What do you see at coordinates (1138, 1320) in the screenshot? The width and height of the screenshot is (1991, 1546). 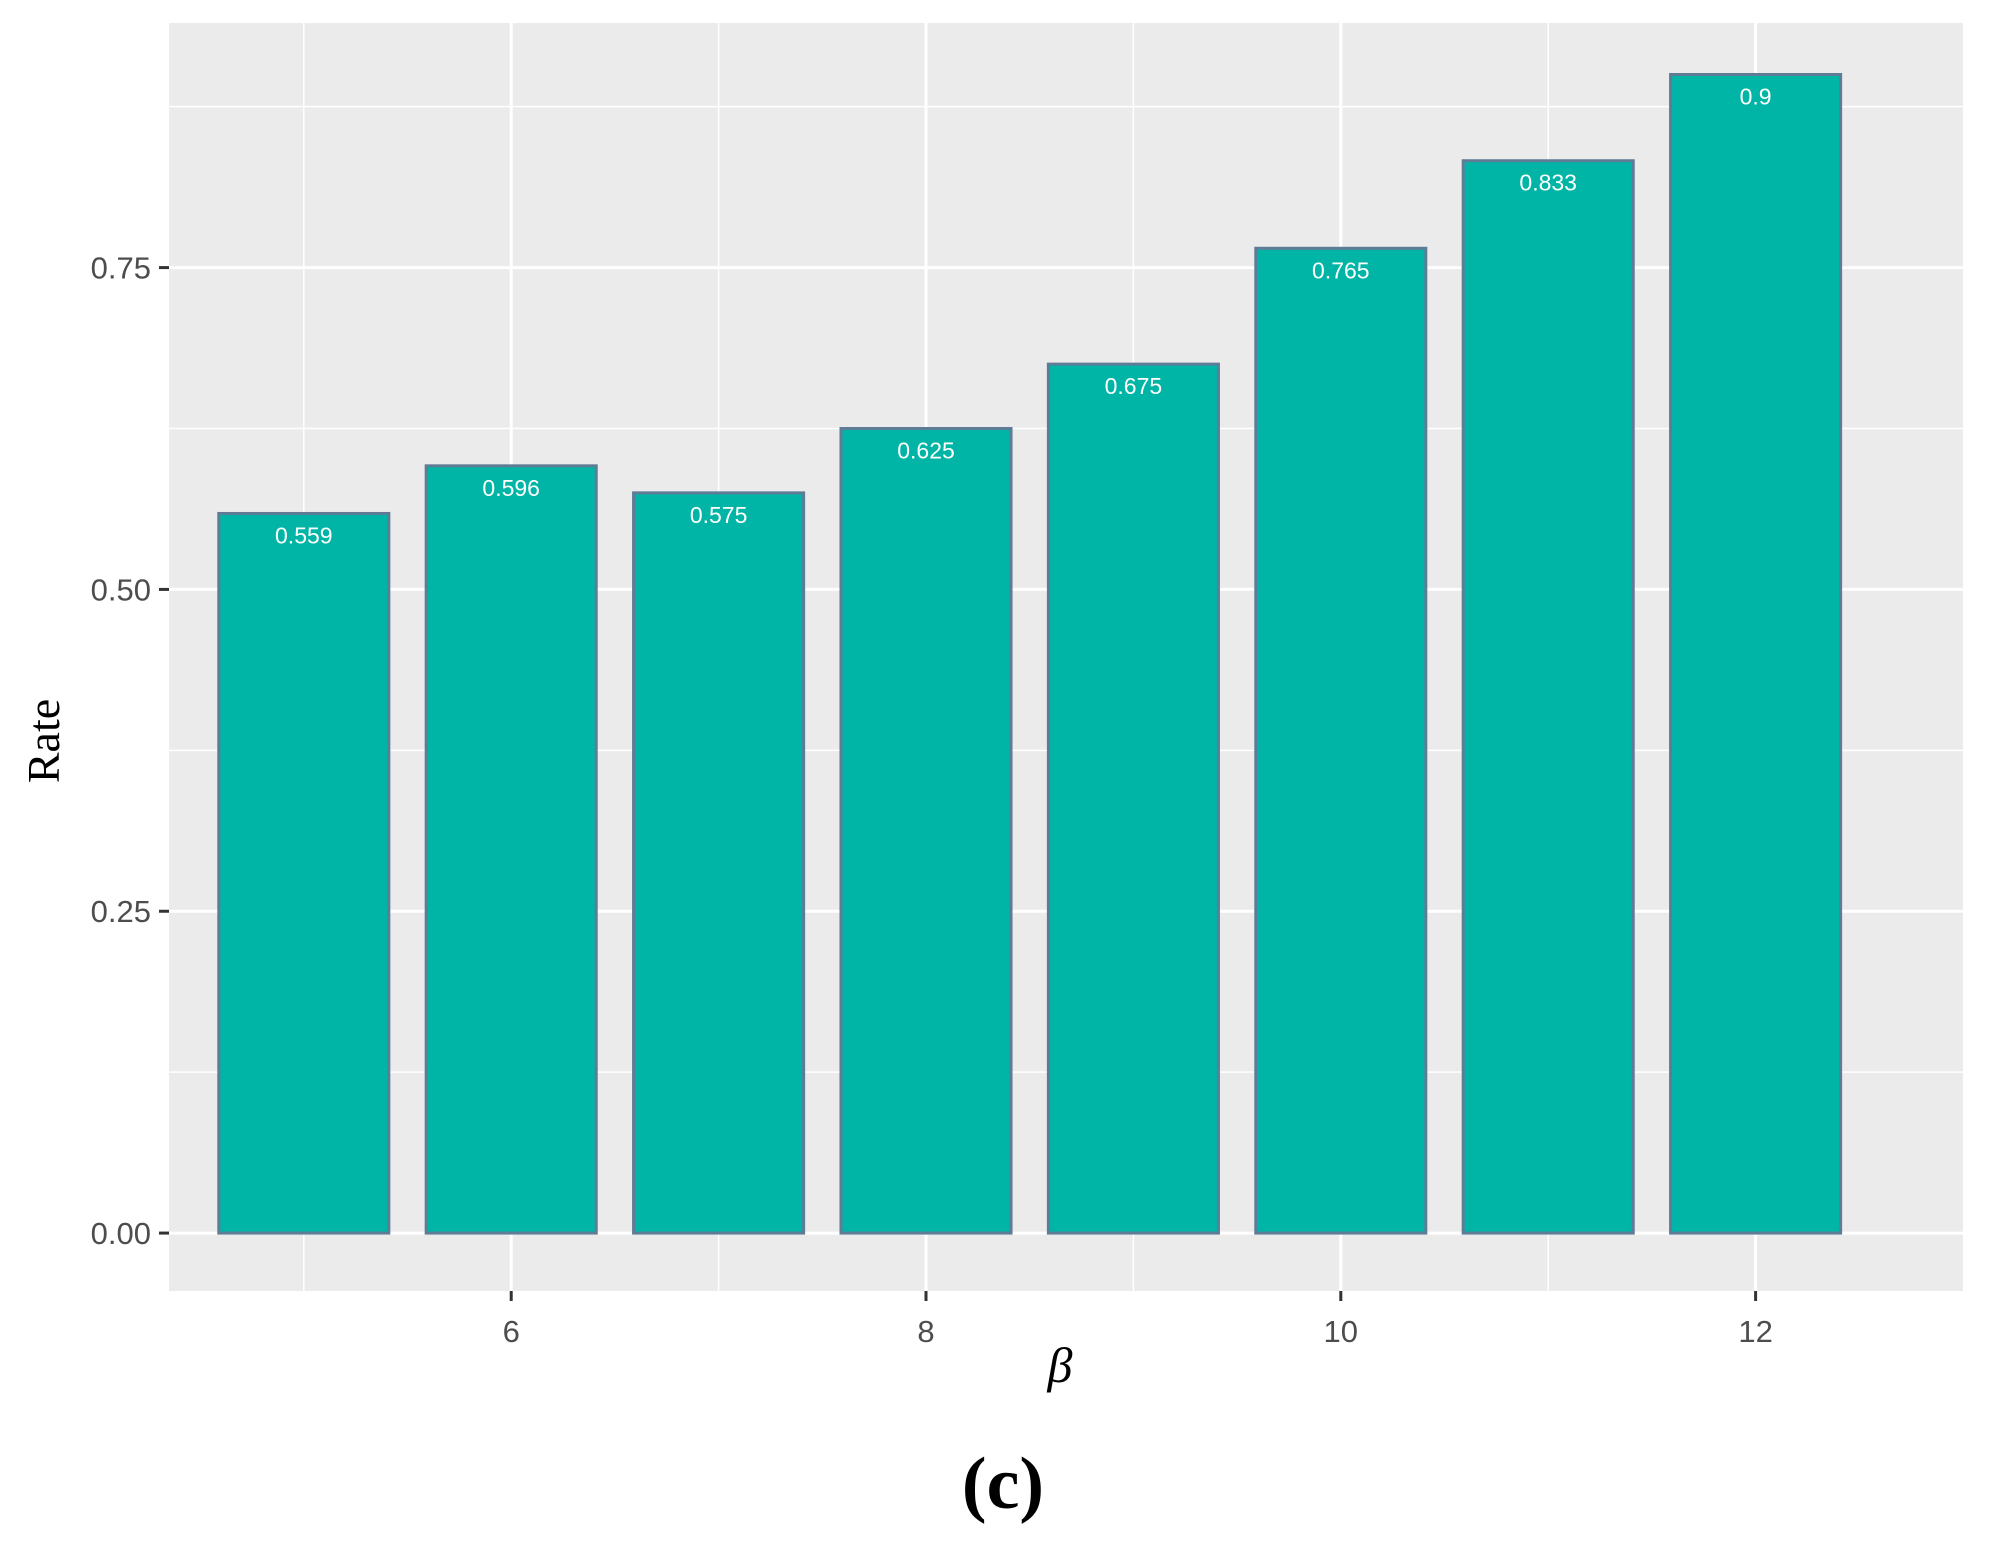 I see `x-axis: 6 8 10 12` at bounding box center [1138, 1320].